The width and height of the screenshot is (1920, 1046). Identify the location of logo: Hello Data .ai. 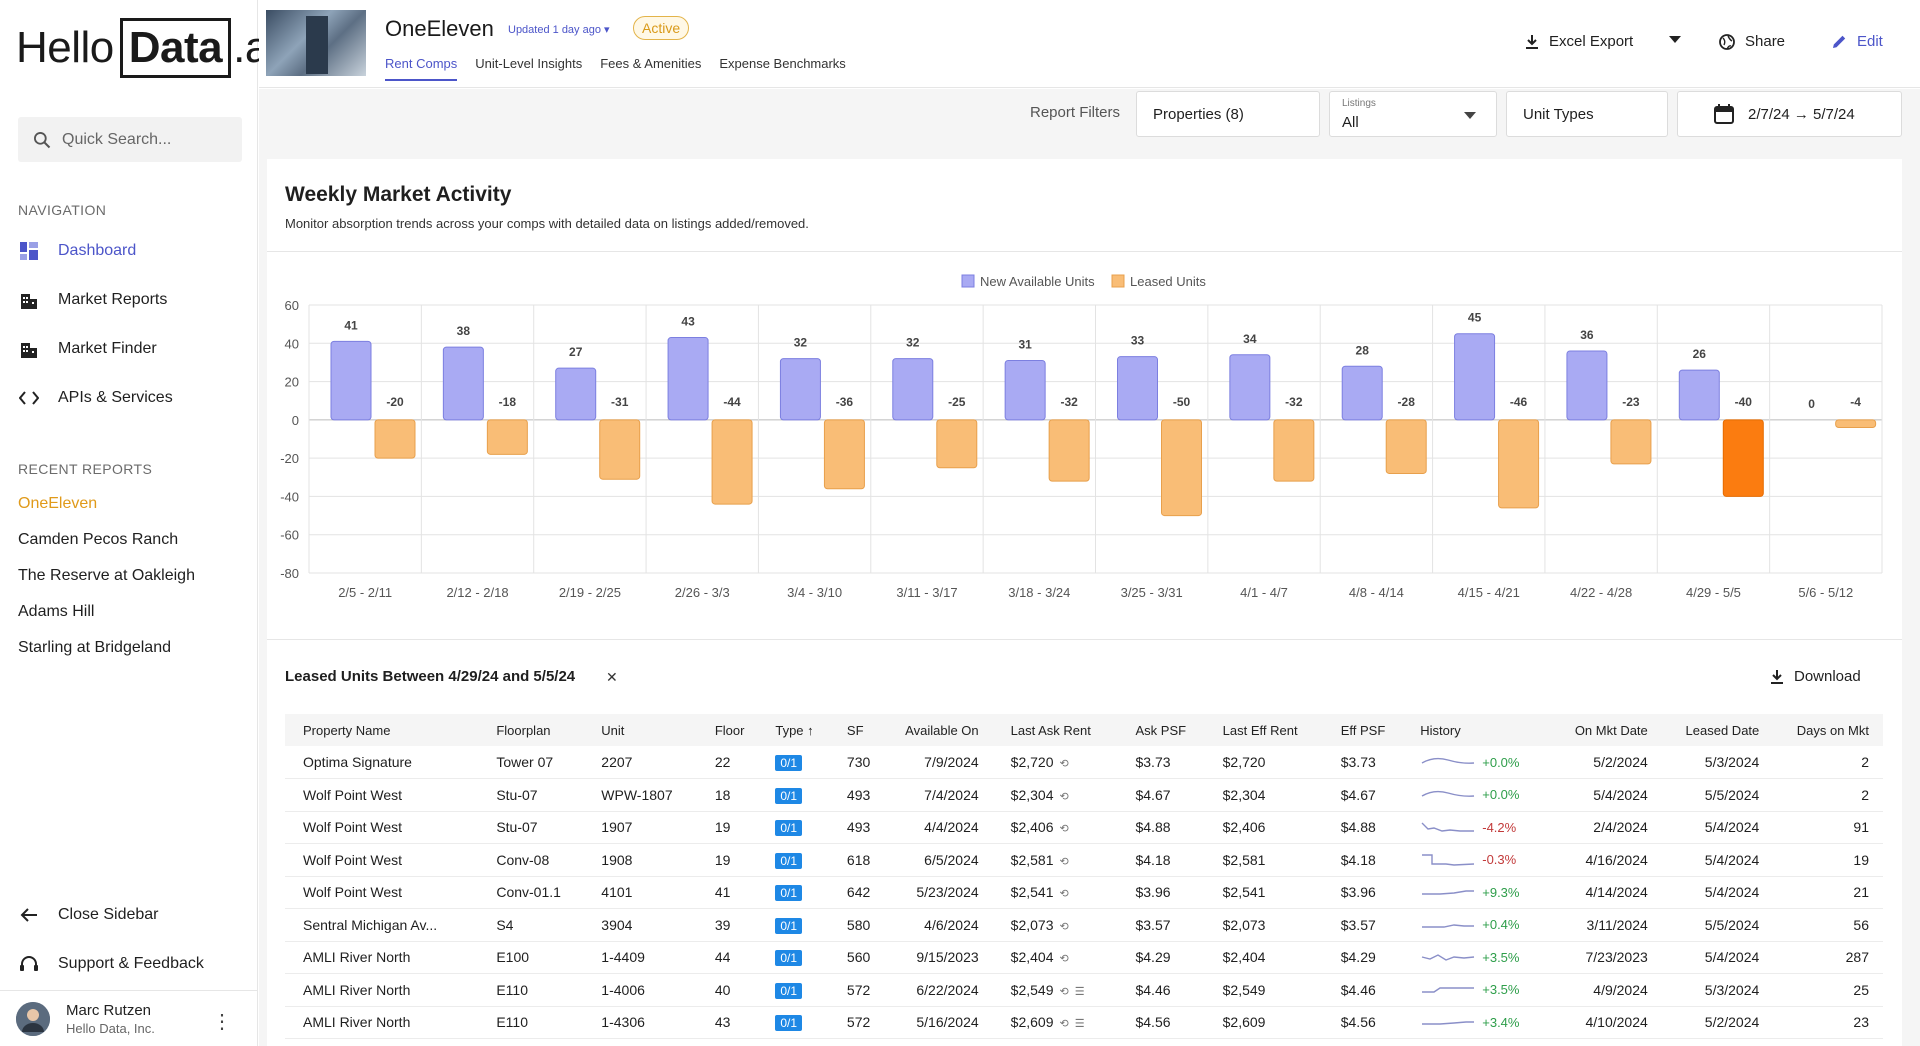
(147, 48).